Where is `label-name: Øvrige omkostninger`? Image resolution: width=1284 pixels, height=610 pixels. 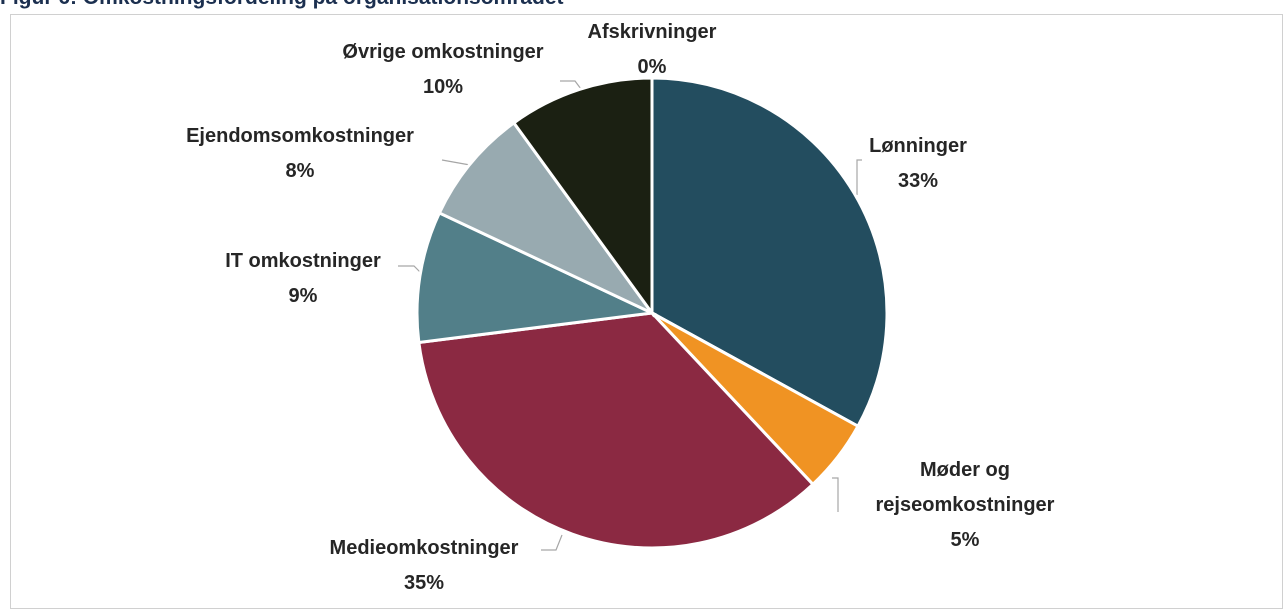
label-name: Øvrige omkostninger is located at coordinates (443, 52).